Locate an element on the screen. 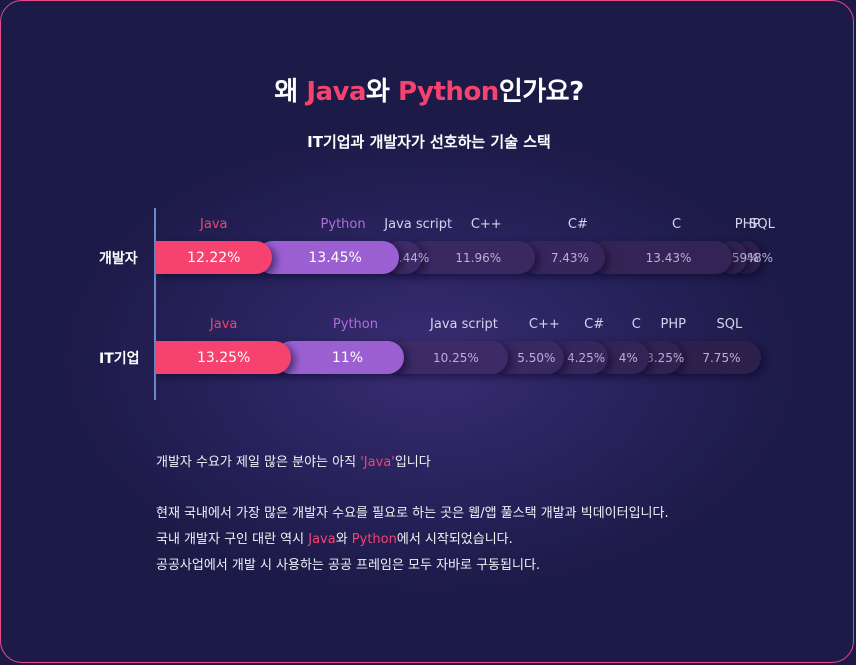  page-subtitle: IT기업과 개발자가 선호하는 기술 스택 is located at coordinates (429, 142).